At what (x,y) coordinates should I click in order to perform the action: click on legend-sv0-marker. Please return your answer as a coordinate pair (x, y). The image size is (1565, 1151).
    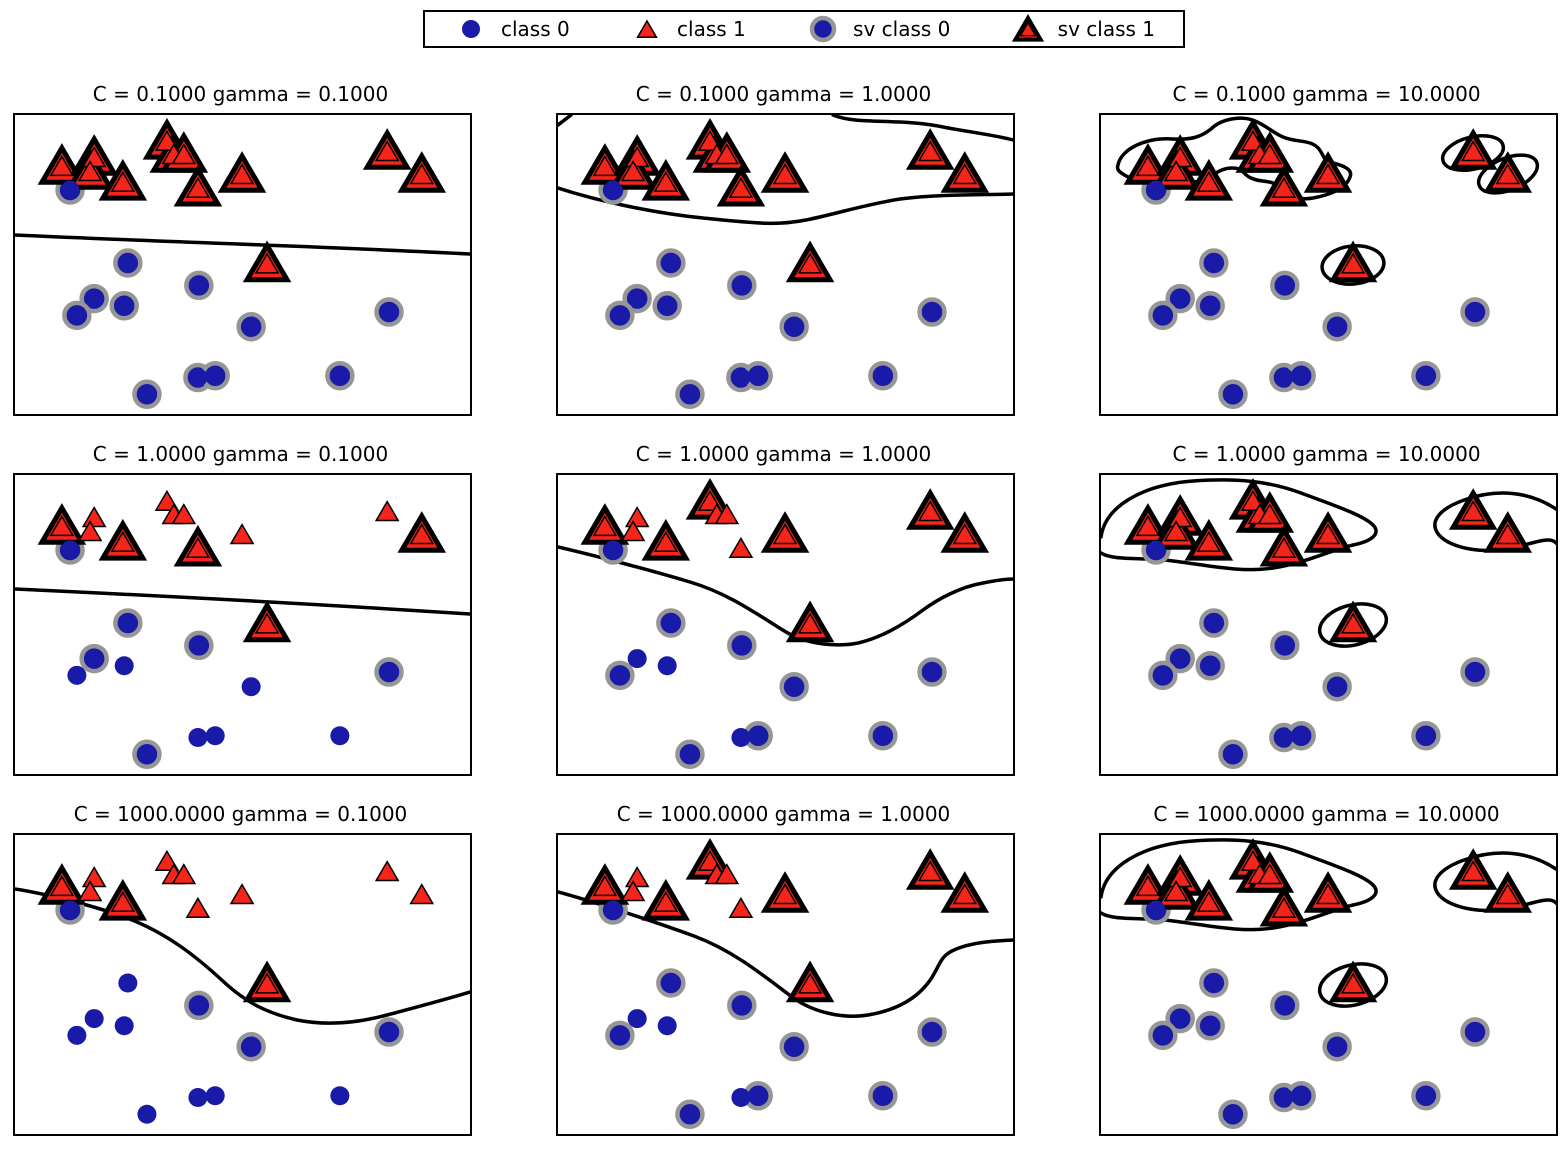
    Looking at the image, I should click on (823, 29).